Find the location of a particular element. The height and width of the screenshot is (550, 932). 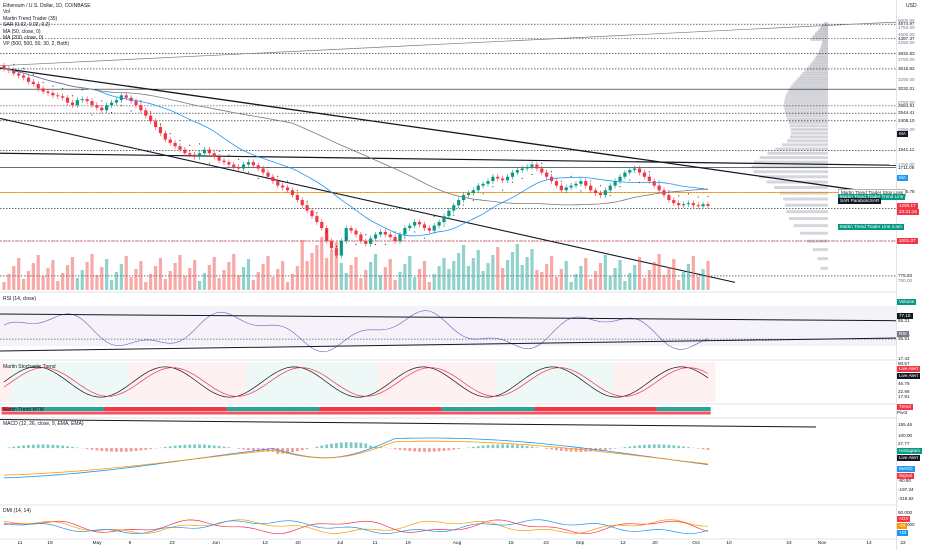

legend-sar: SAR (0.02, 0.02, 0.2) is located at coordinates (26, 25).